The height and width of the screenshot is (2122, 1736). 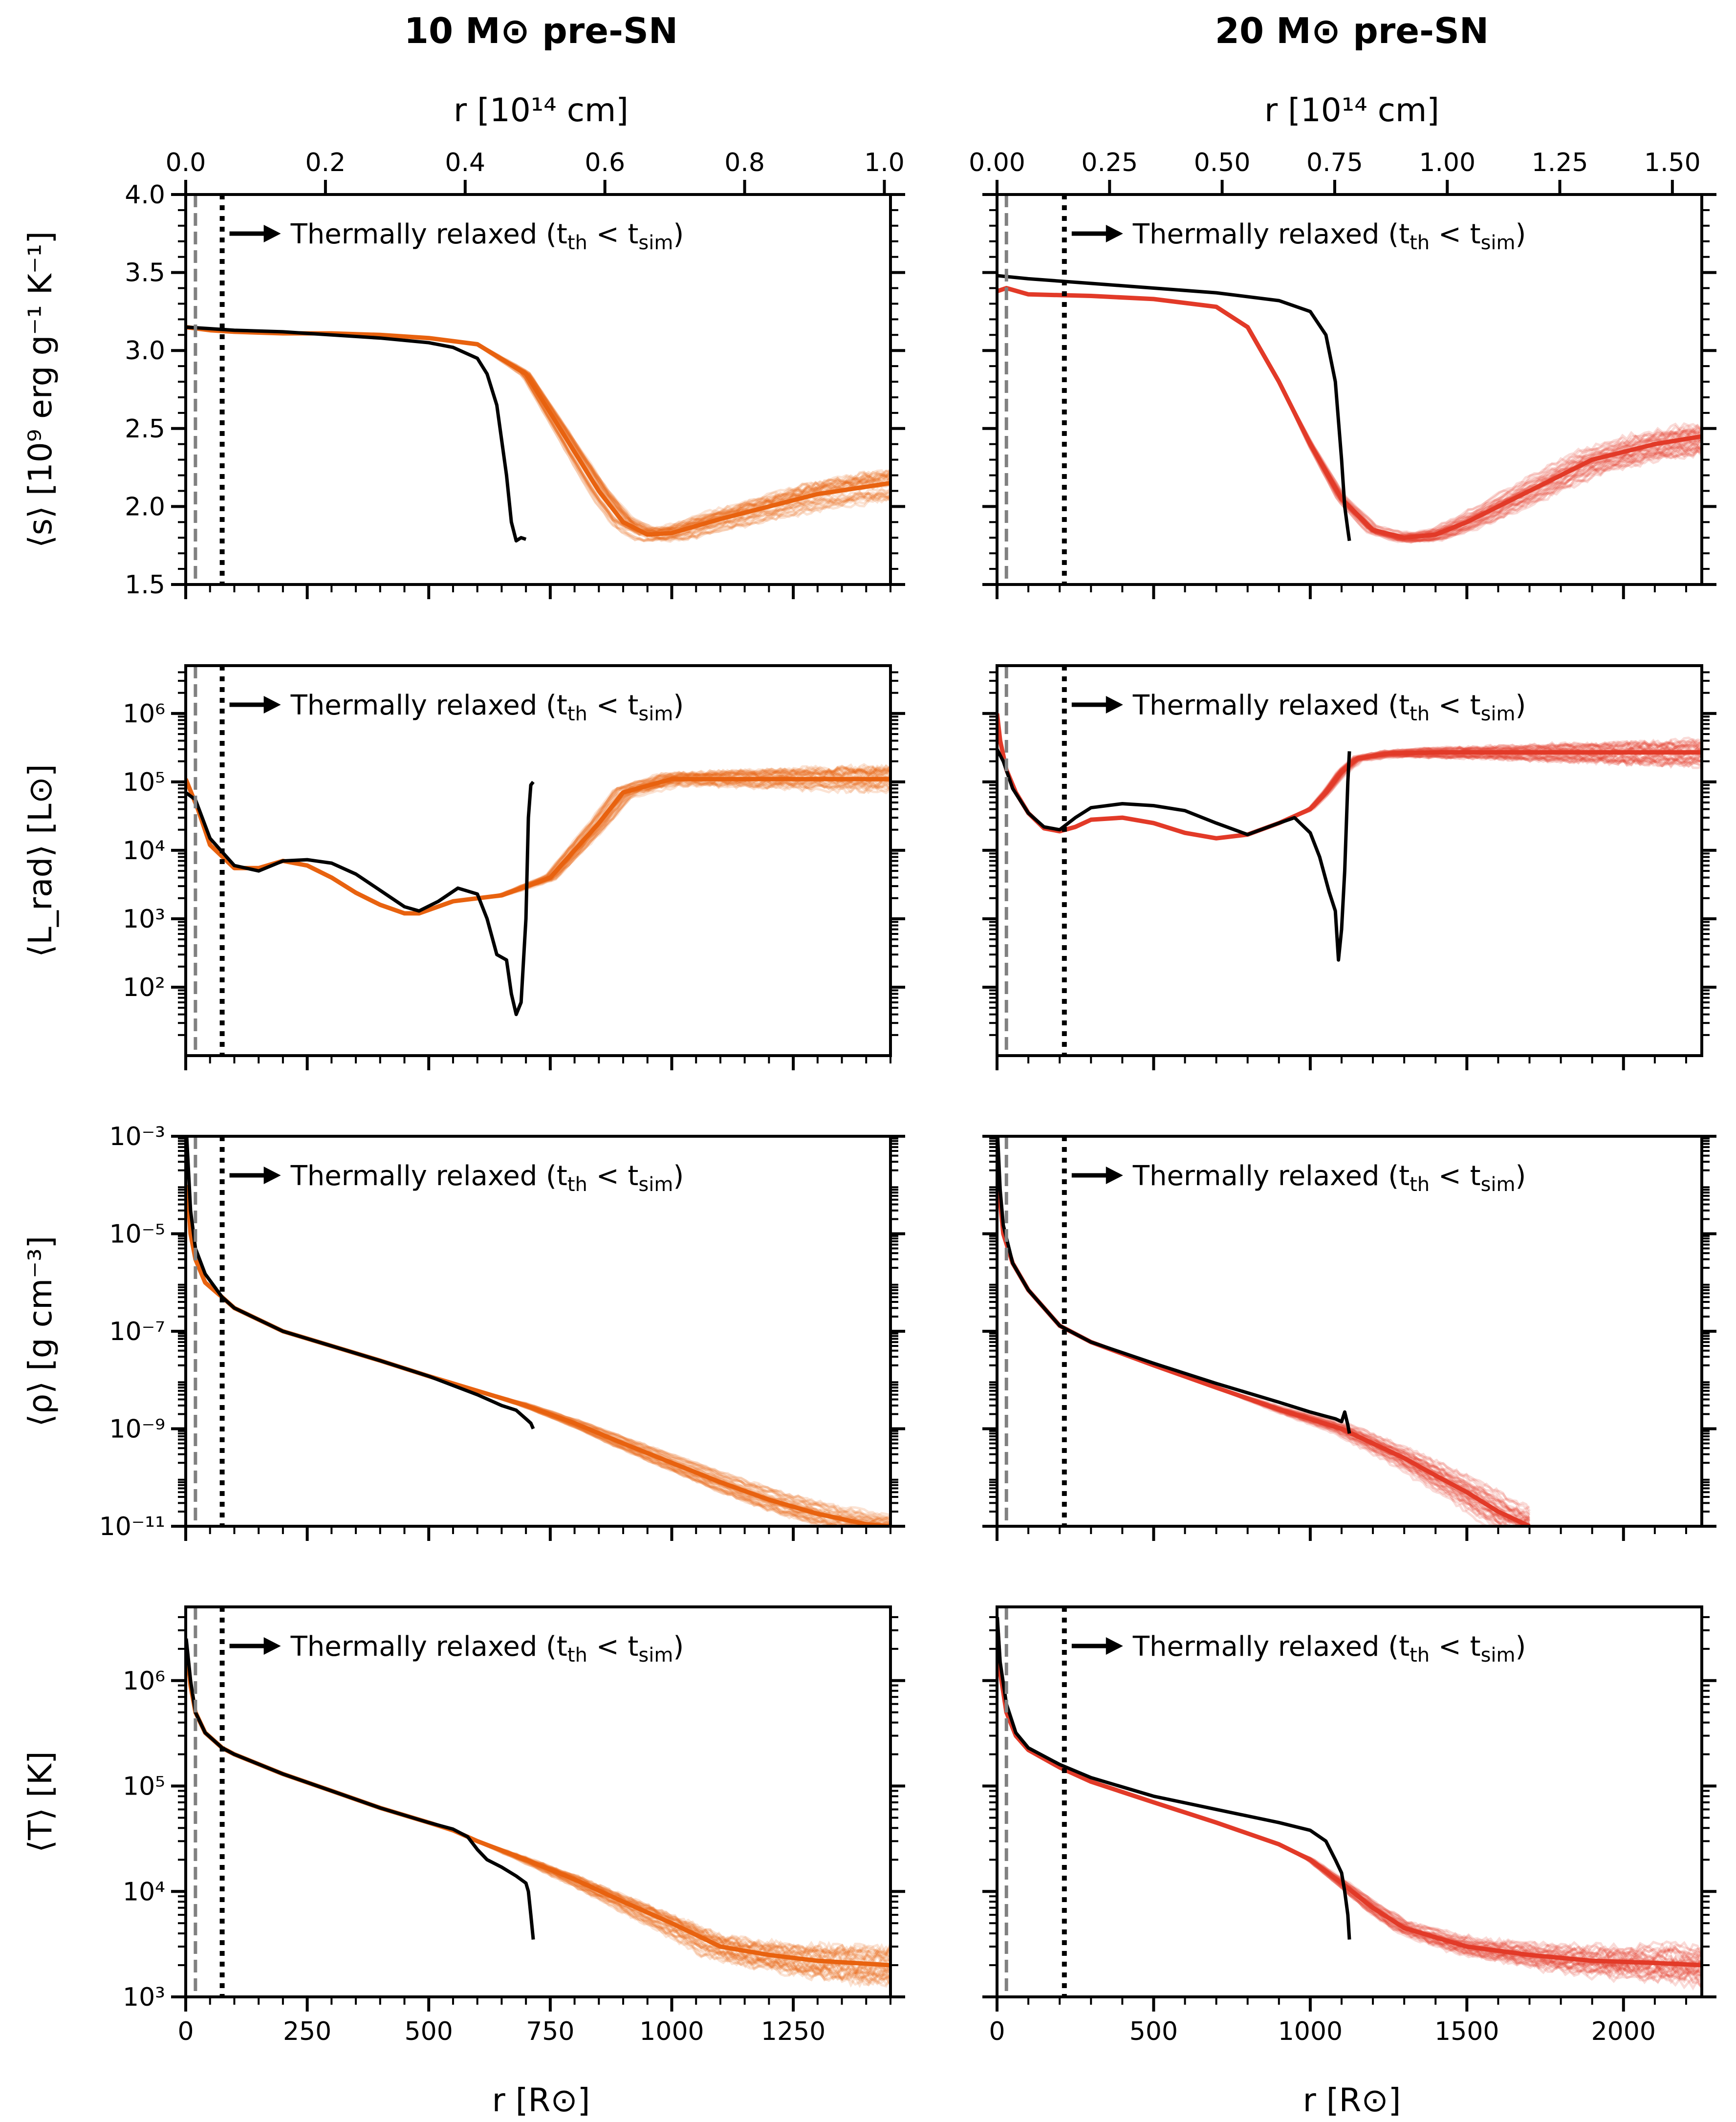 I want to click on y-axis-label: ⟨L_rad⟩ [L⊙], so click(x=40, y=860).